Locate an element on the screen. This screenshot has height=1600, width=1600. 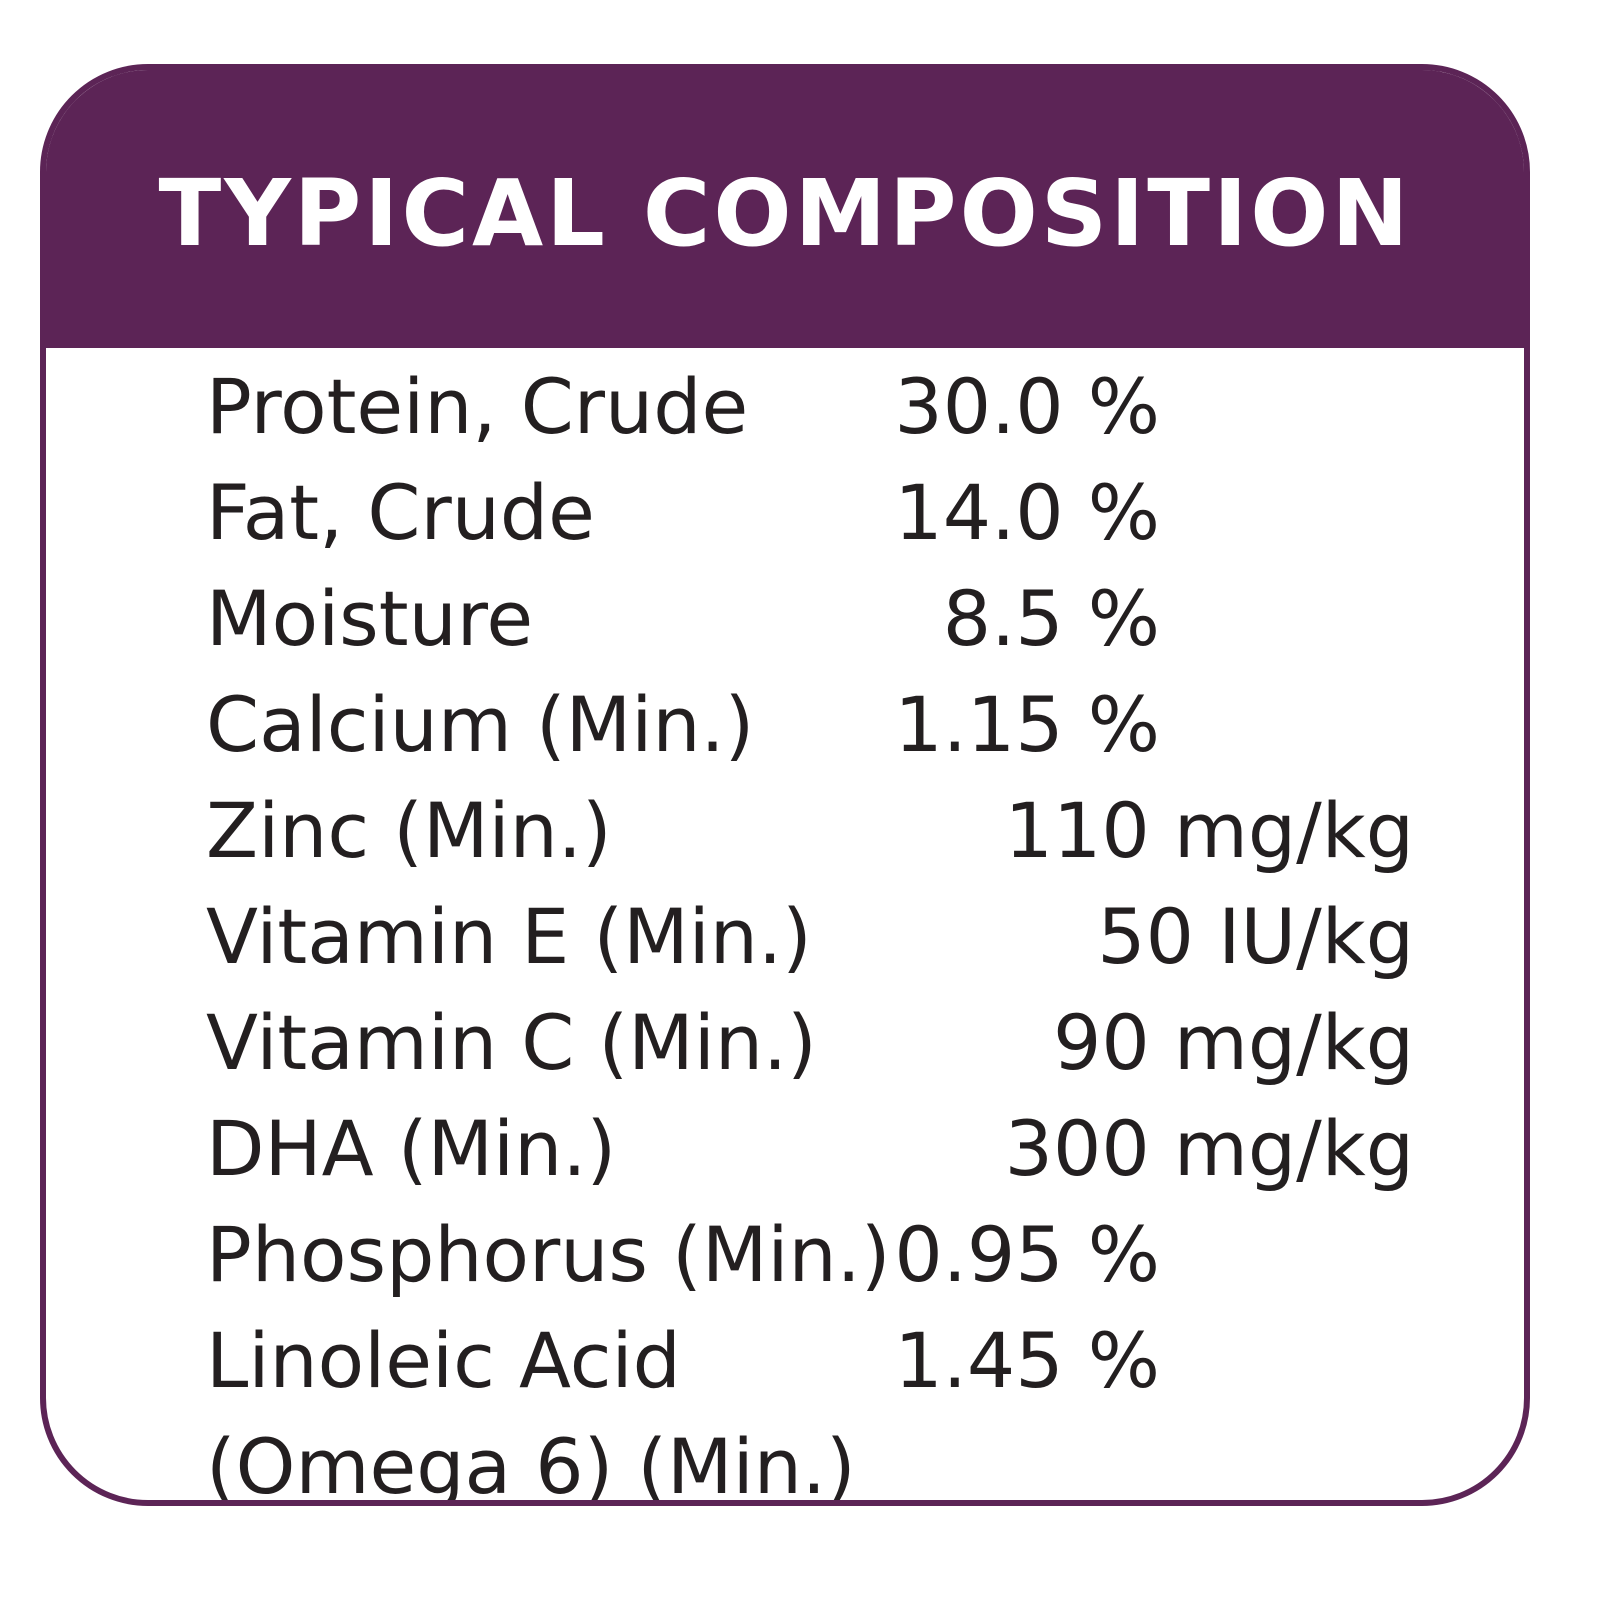
row-value-dha: 300 mg/kg is located at coordinates (1209, 1148).